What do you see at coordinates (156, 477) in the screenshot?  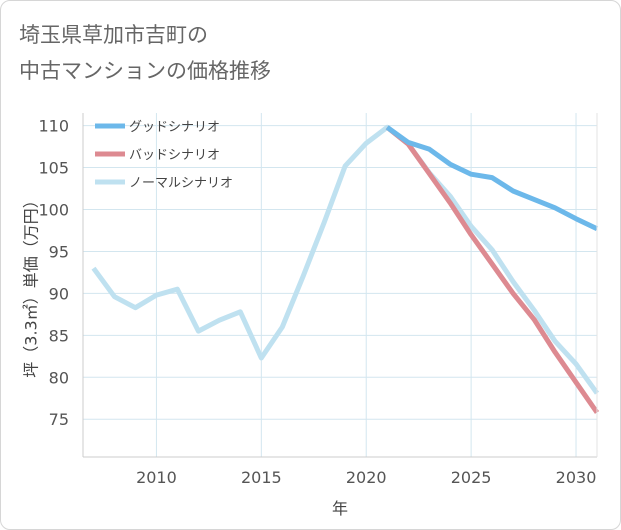 I see `x-tick-label: 2010` at bounding box center [156, 477].